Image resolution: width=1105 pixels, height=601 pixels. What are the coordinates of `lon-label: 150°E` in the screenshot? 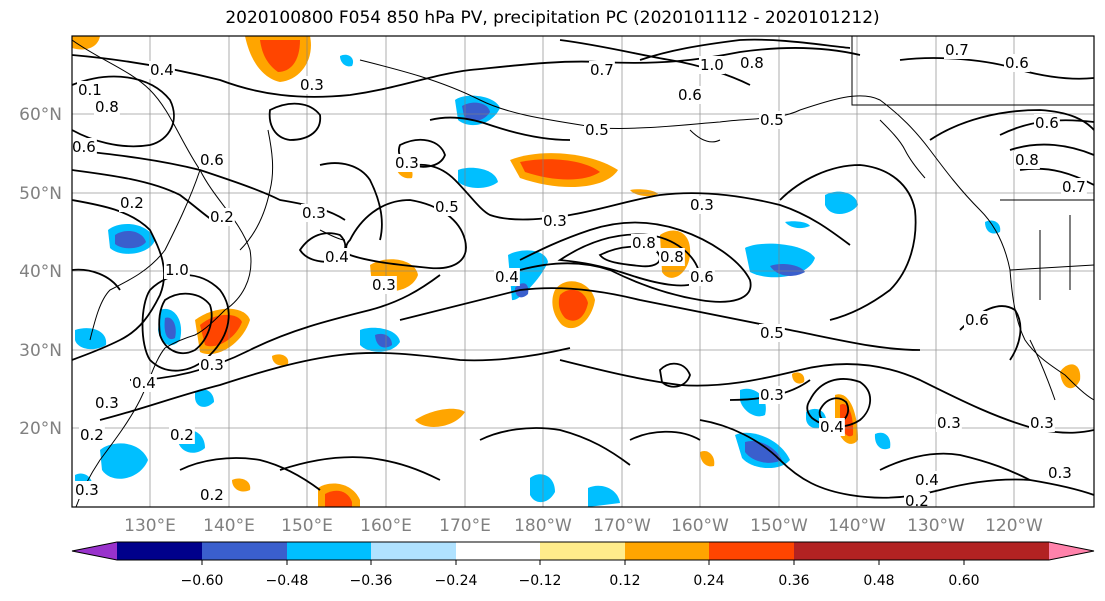 It's located at (307, 526).